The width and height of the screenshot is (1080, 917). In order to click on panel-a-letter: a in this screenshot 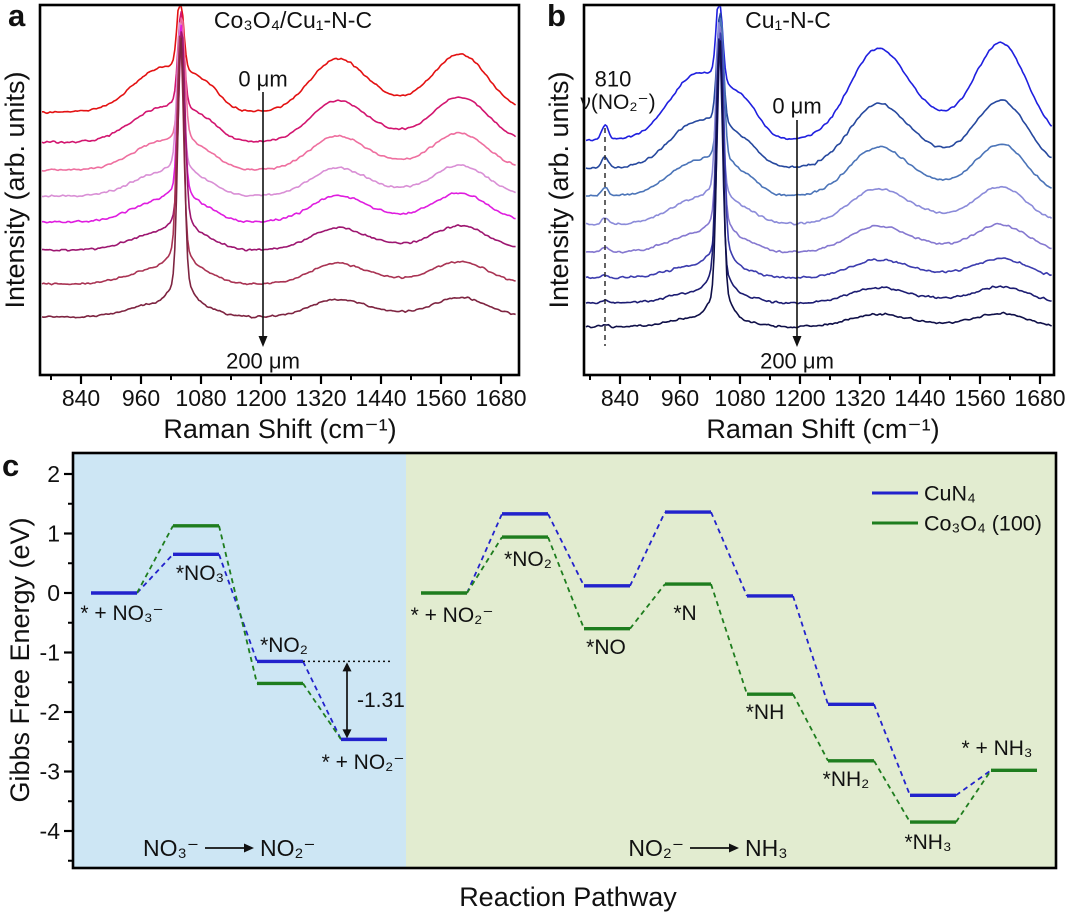, I will do `click(17, 16)`.